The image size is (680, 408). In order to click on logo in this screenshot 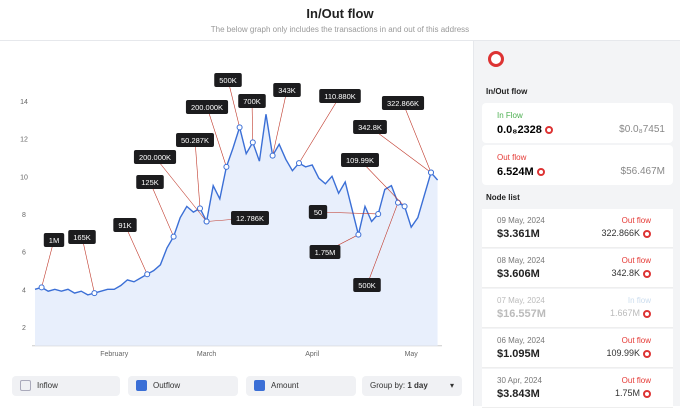, I will do `click(496, 59)`.